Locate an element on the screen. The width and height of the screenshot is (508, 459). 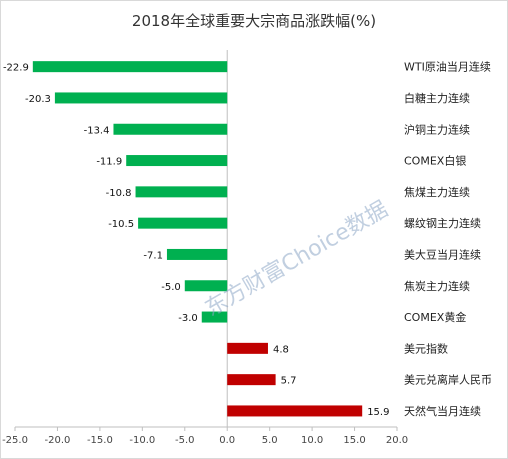
category-label: COMEX黄金 is located at coordinates (435, 317).